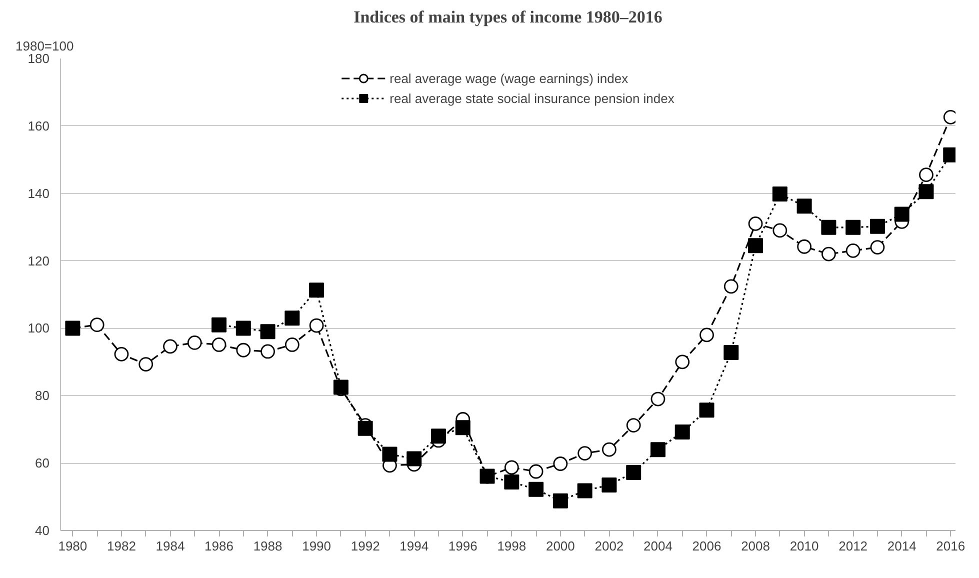 The height and width of the screenshot is (578, 979). Describe the element at coordinates (73, 546) in the screenshot. I see `x-tick-label: 1980` at that location.